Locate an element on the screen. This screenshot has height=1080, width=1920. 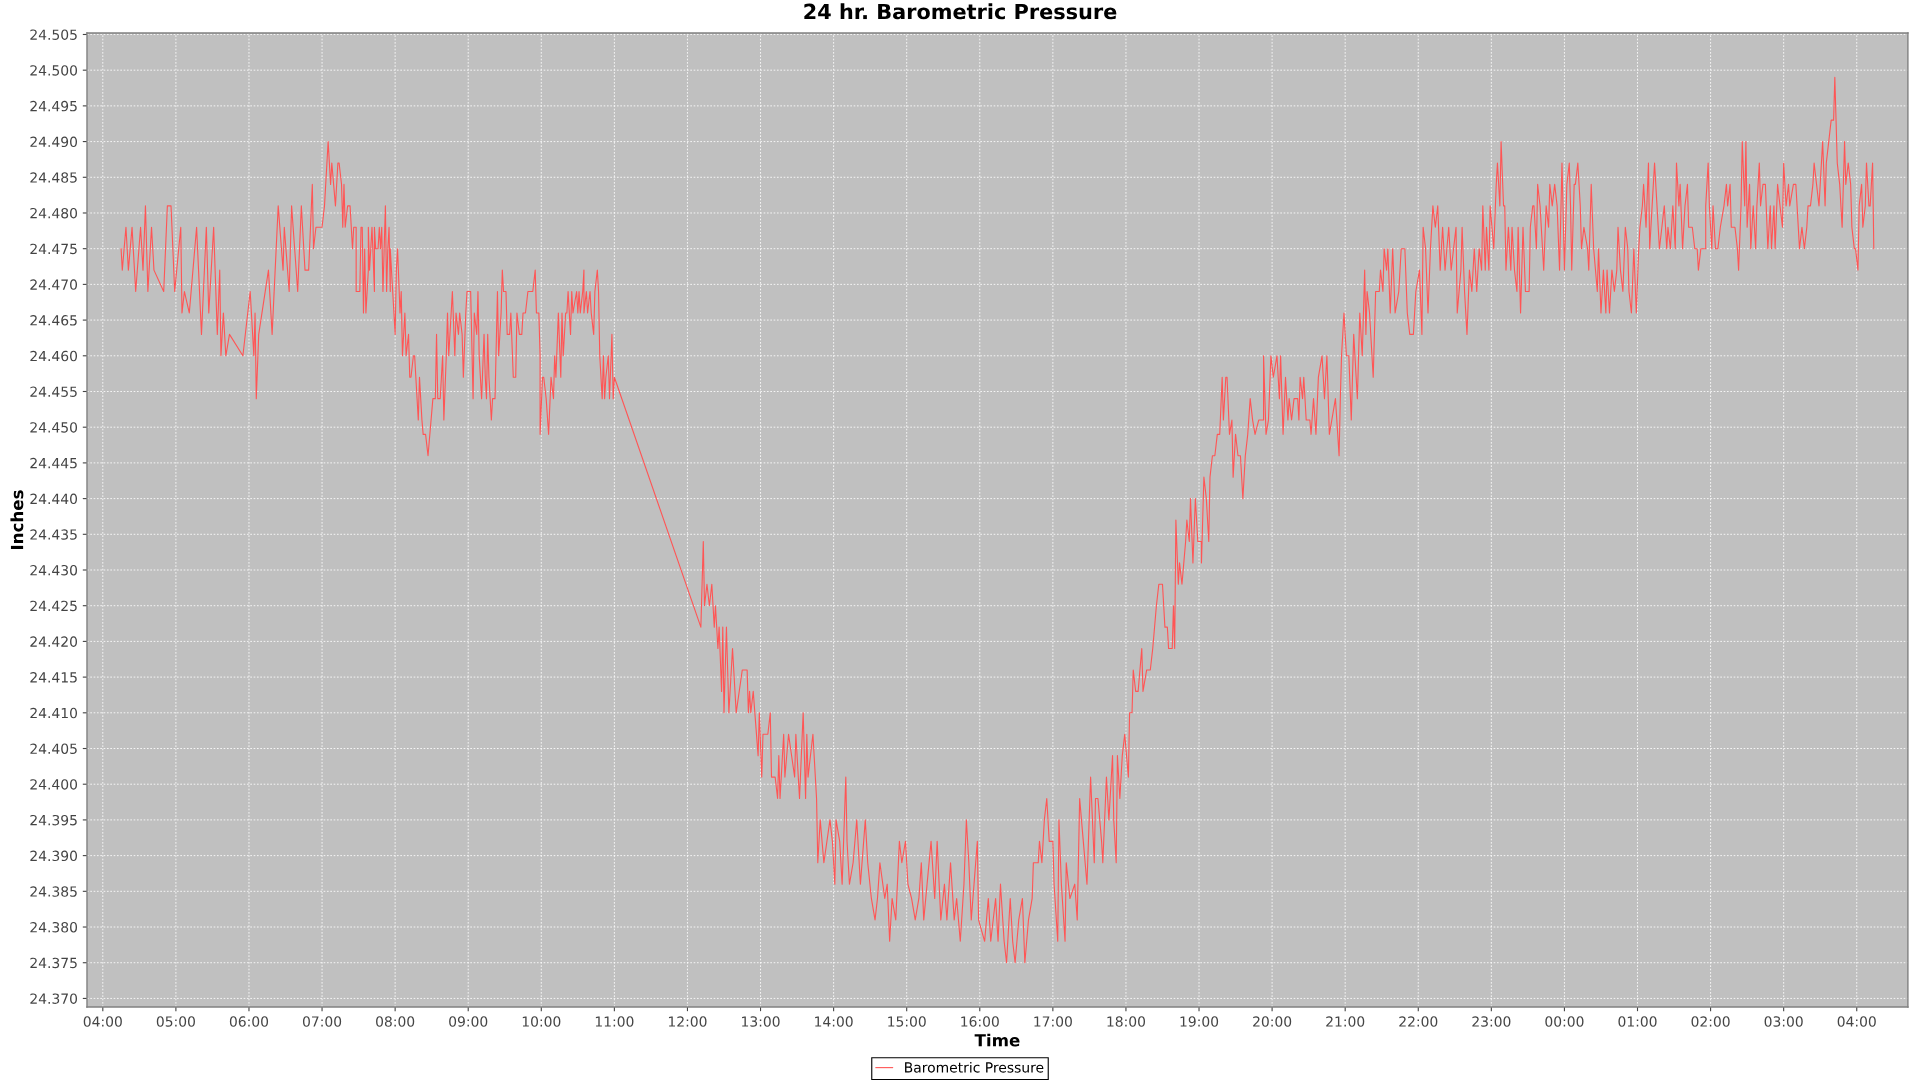
y-tick-label: 24.435 is located at coordinates (53, 534).